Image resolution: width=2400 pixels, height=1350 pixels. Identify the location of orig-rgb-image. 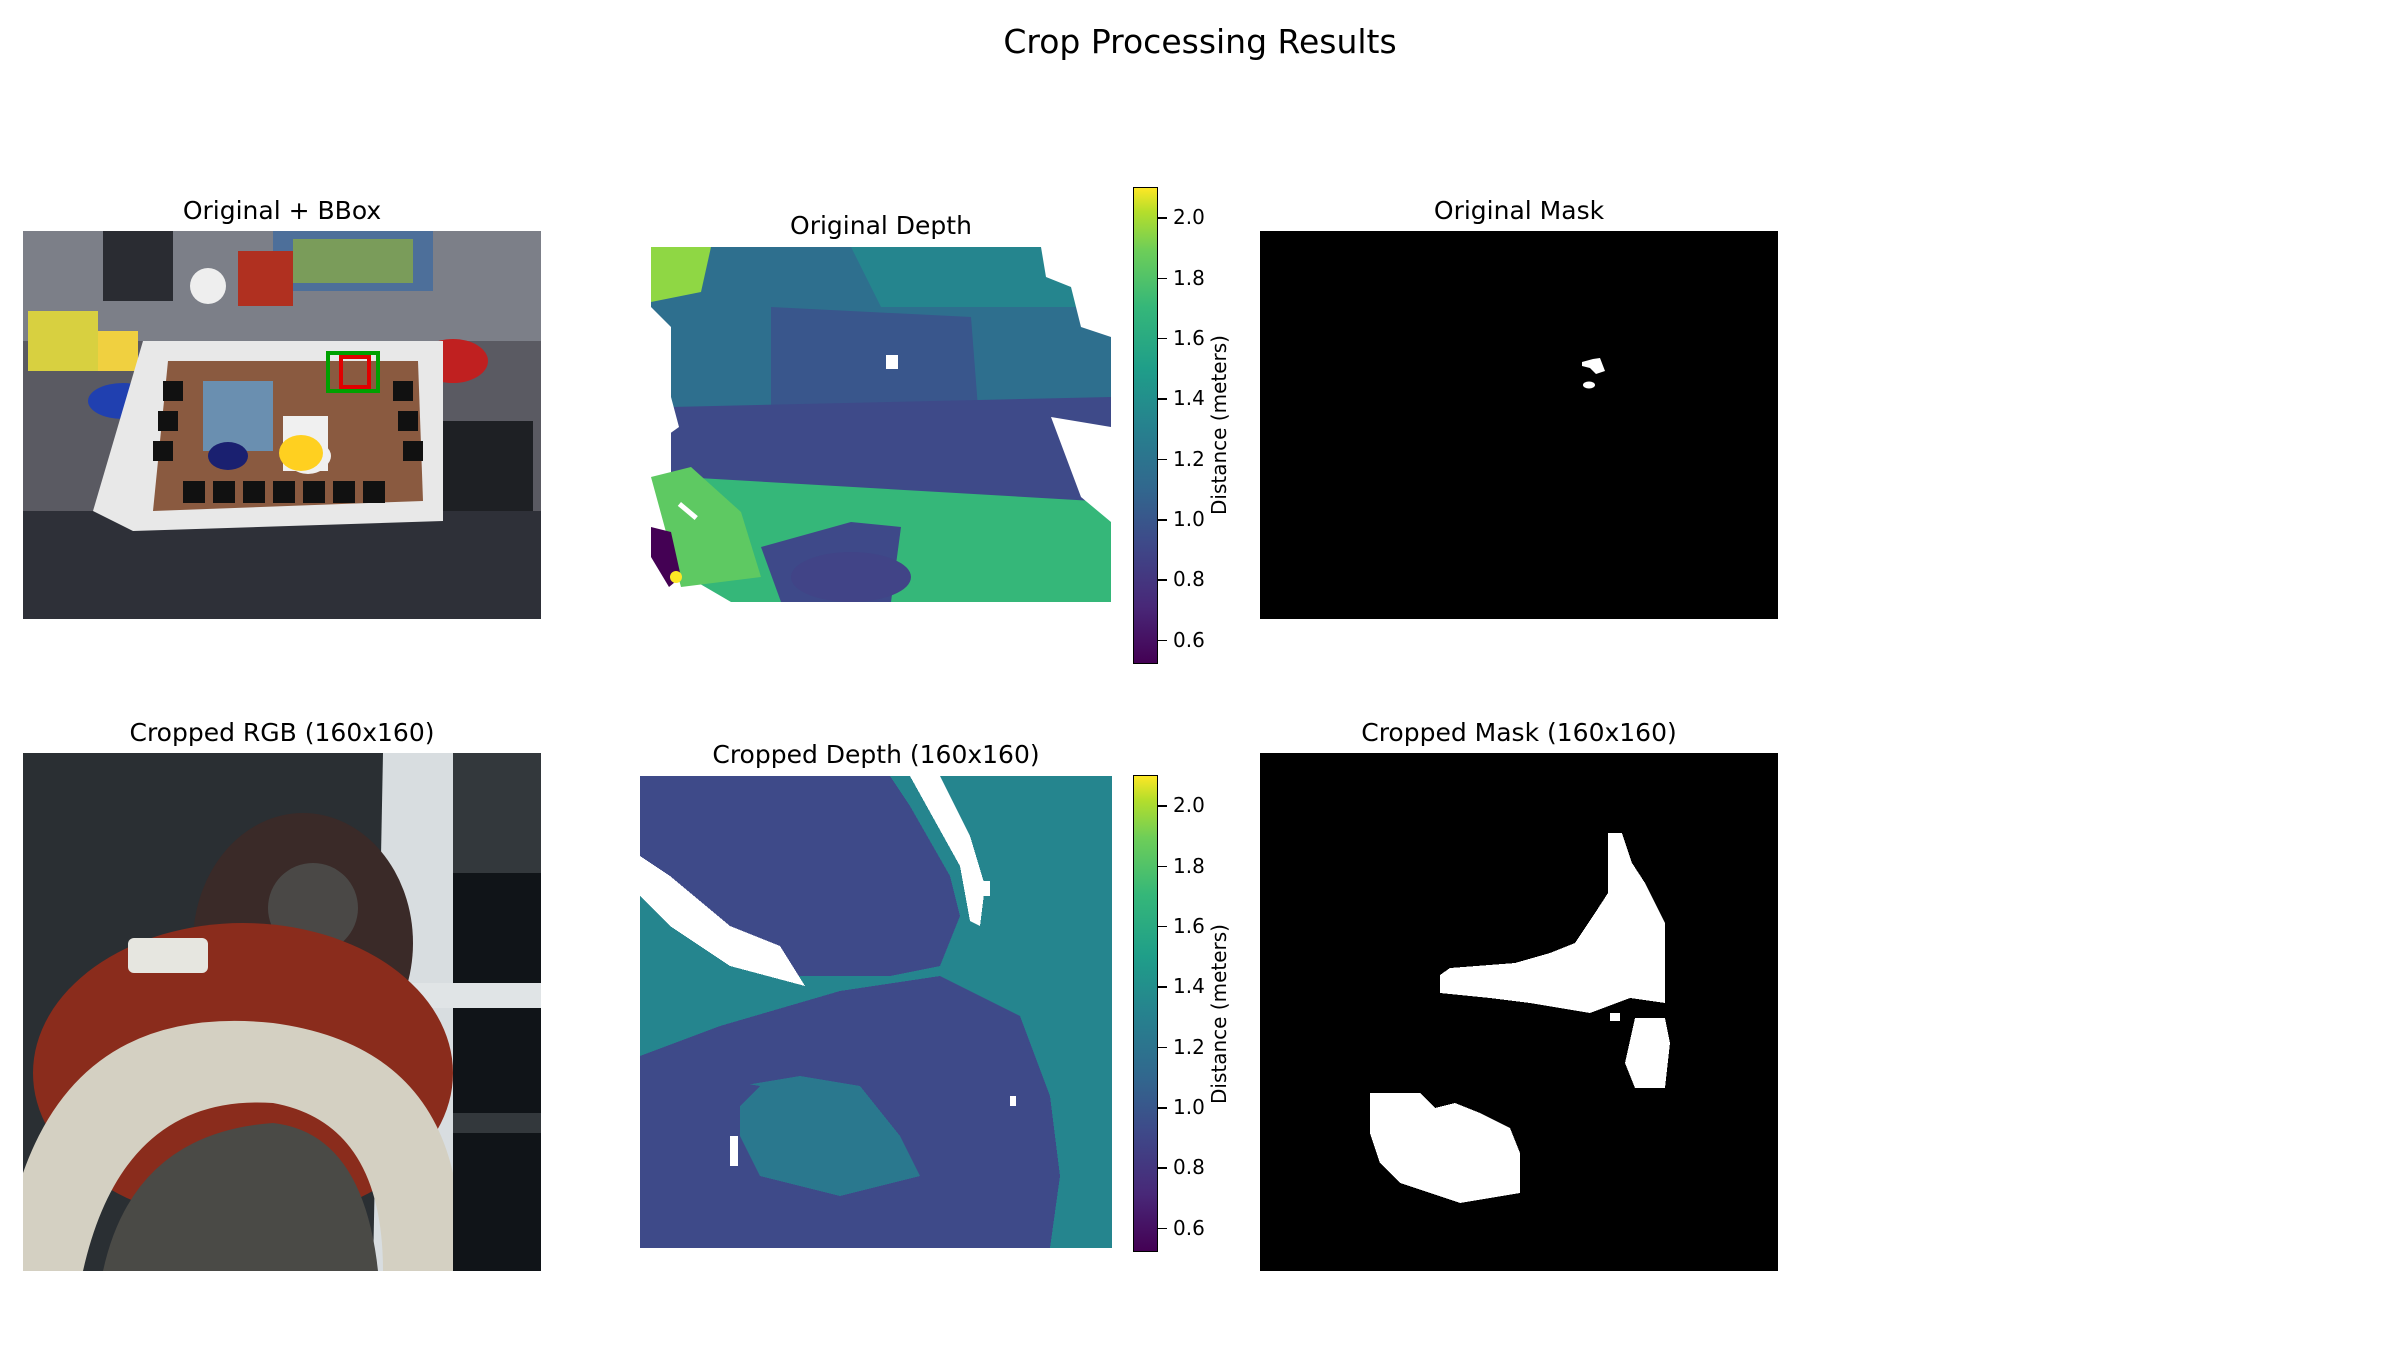
(282, 425).